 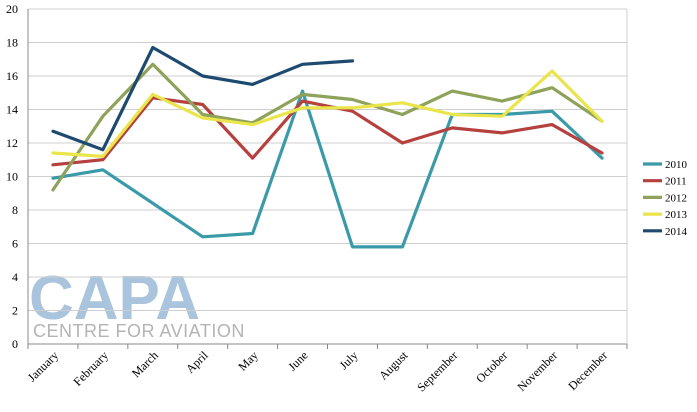 I want to click on series-line-2011, so click(x=327, y=131).